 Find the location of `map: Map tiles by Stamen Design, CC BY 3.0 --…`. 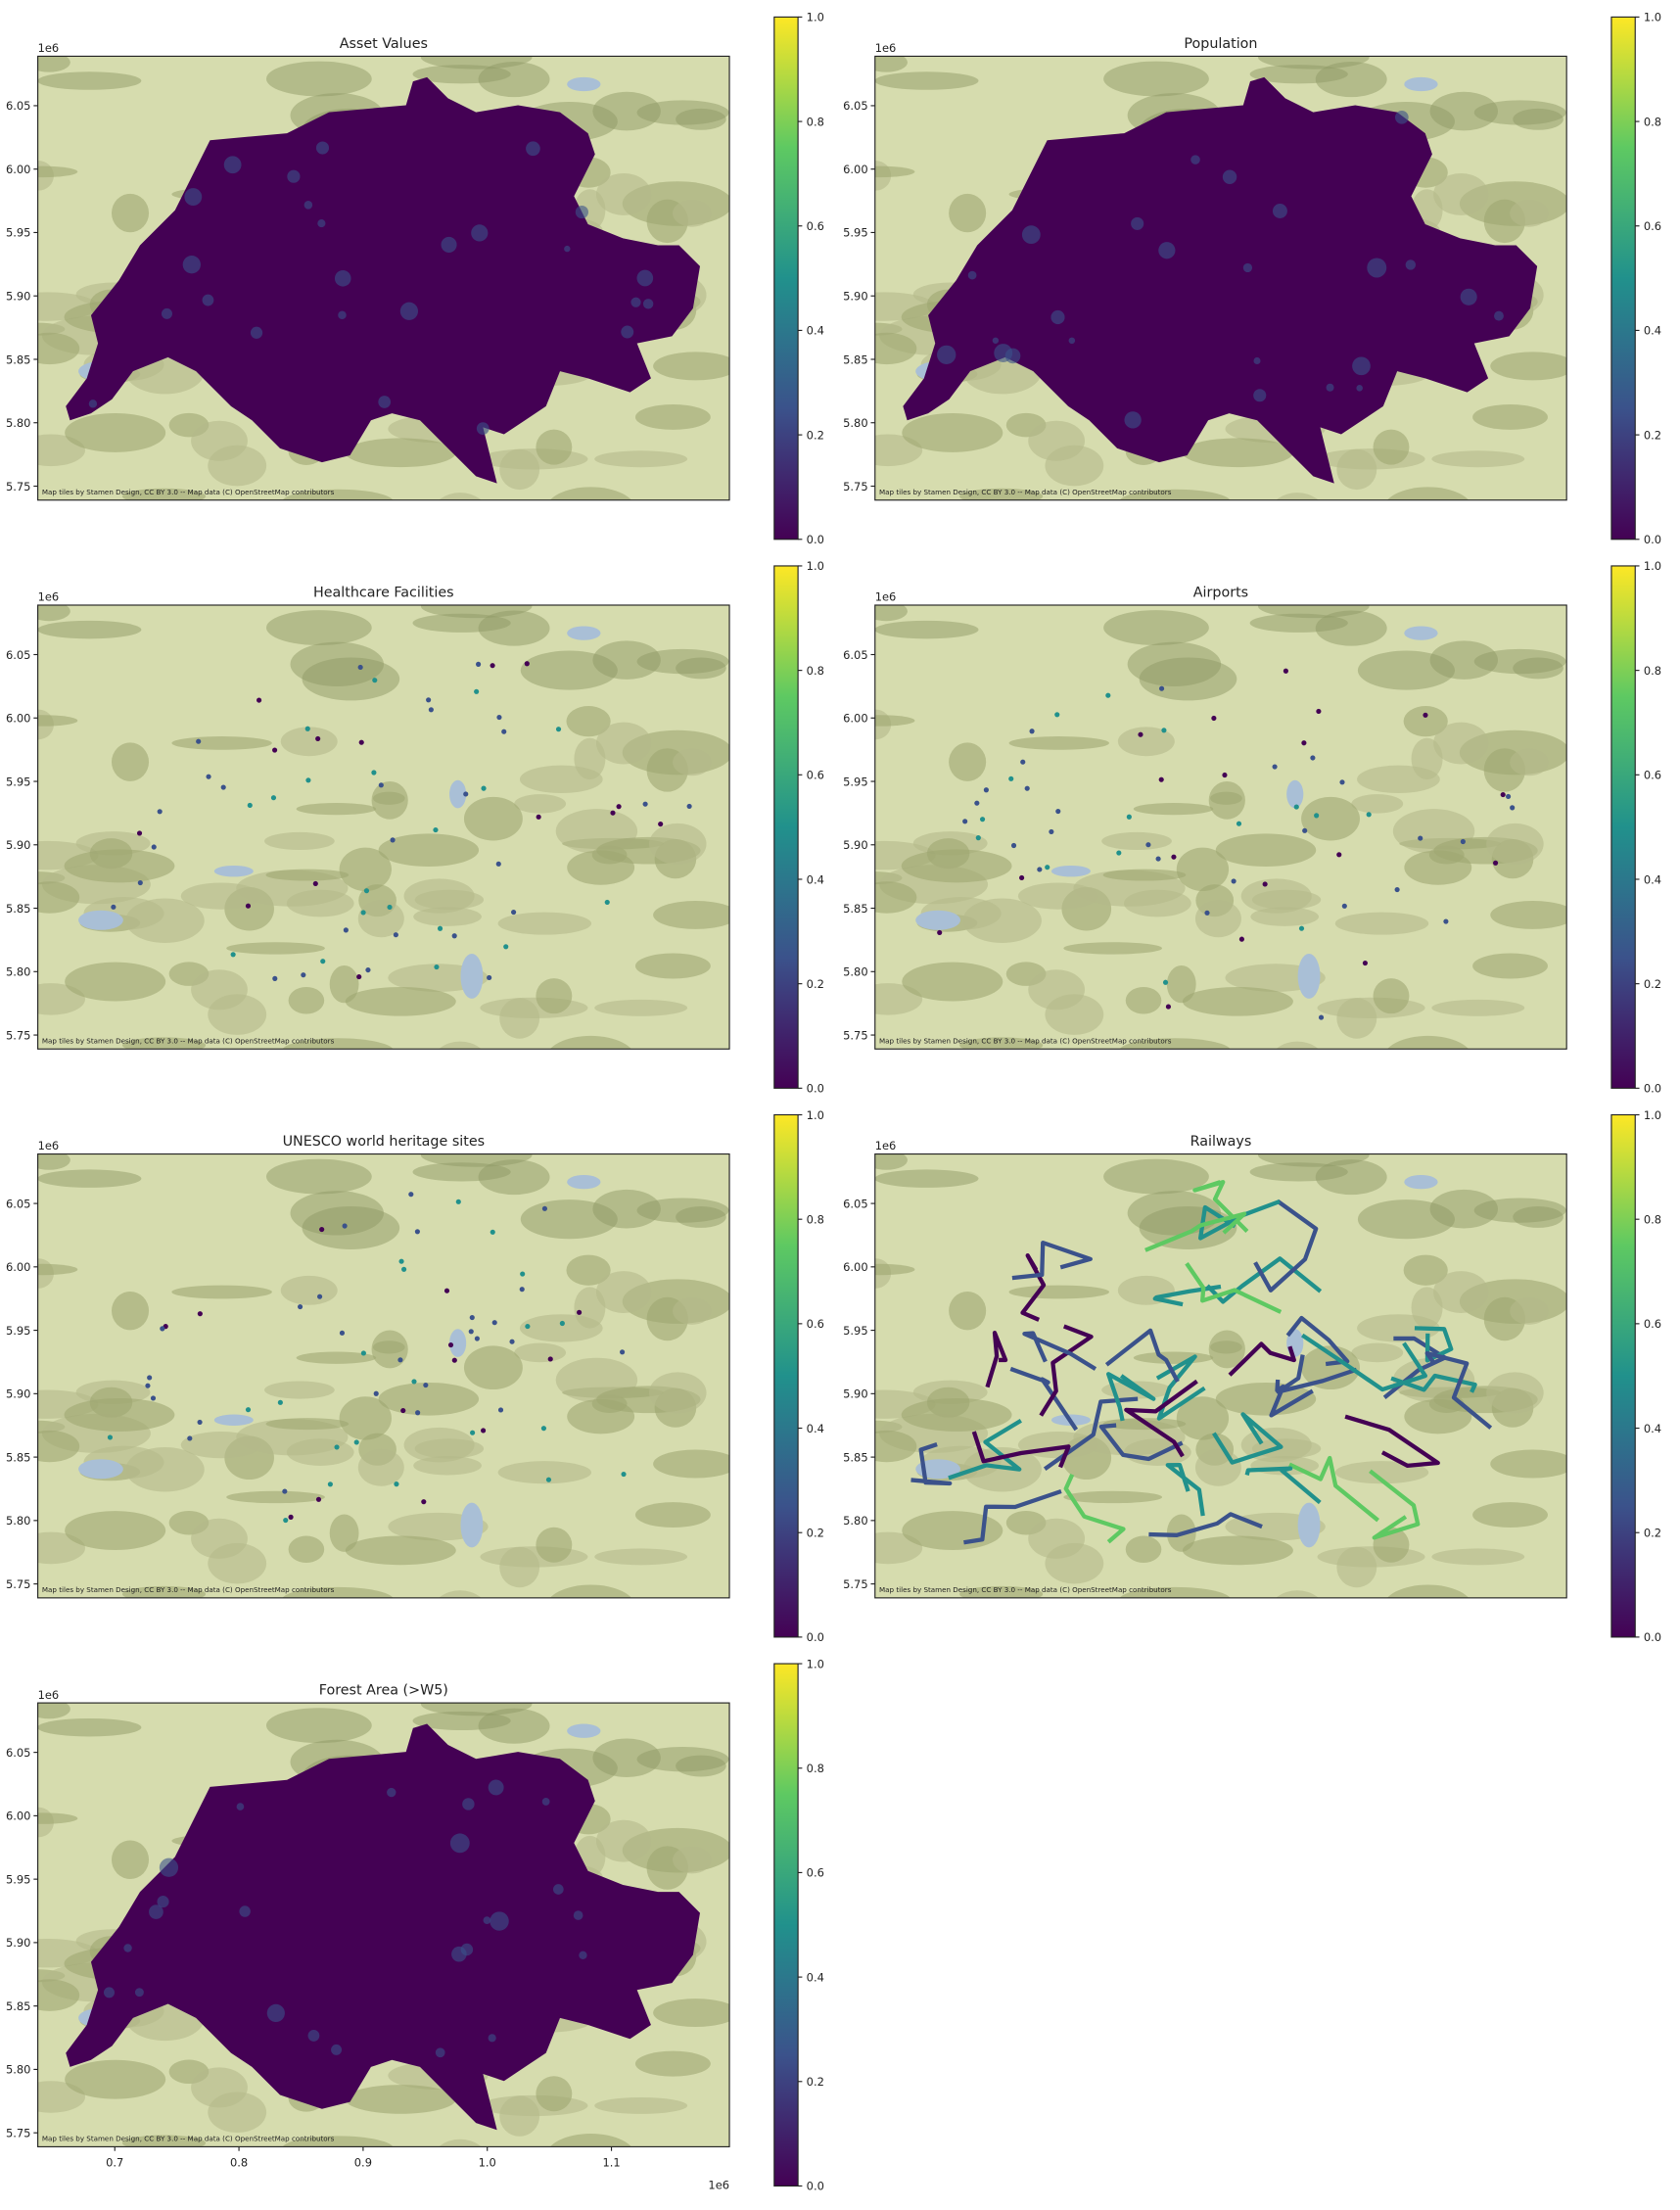

map: Map tiles by Stamen Design, CC BY 3.0 --… is located at coordinates (383, 827).